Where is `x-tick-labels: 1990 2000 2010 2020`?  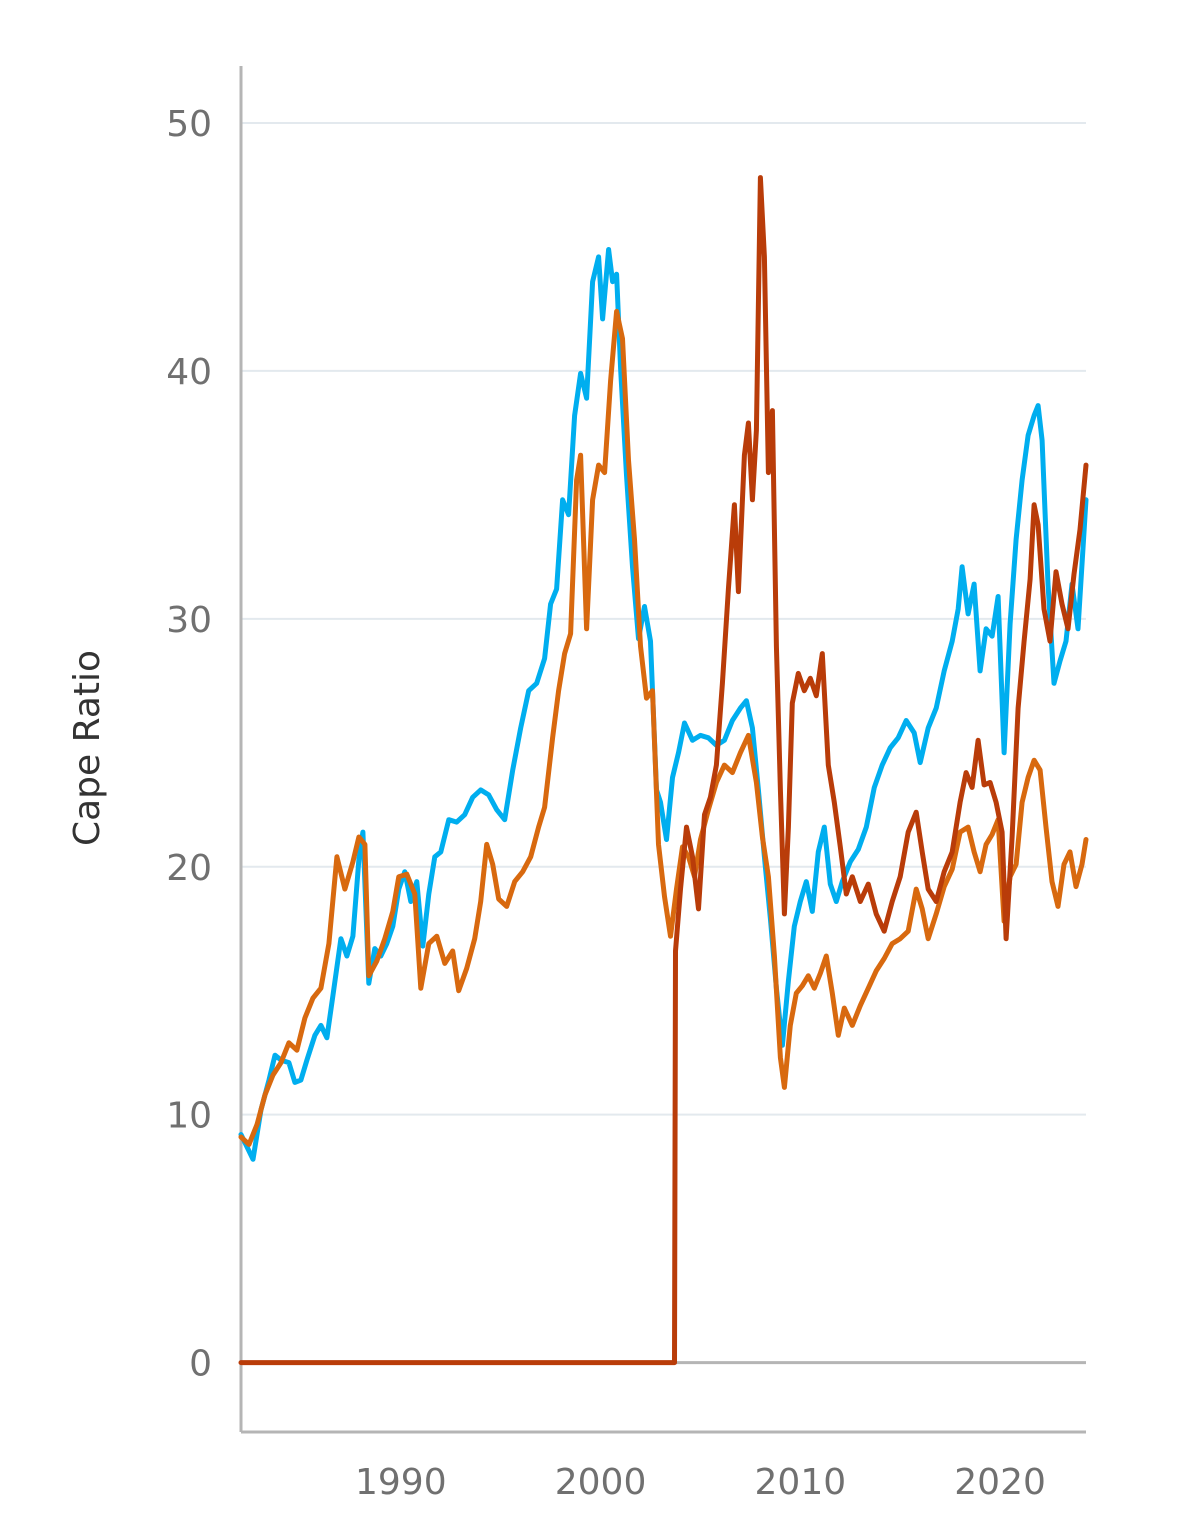
x-tick-labels: 1990 2000 2010 2020 is located at coordinates (700, 1482).